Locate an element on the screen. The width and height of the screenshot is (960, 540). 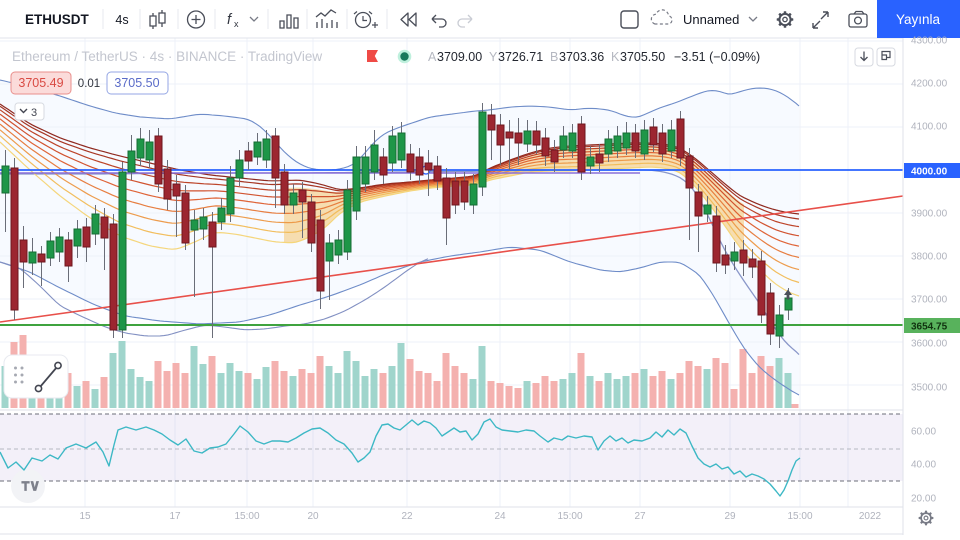
svg-text: K is located at coordinates (615, 57).